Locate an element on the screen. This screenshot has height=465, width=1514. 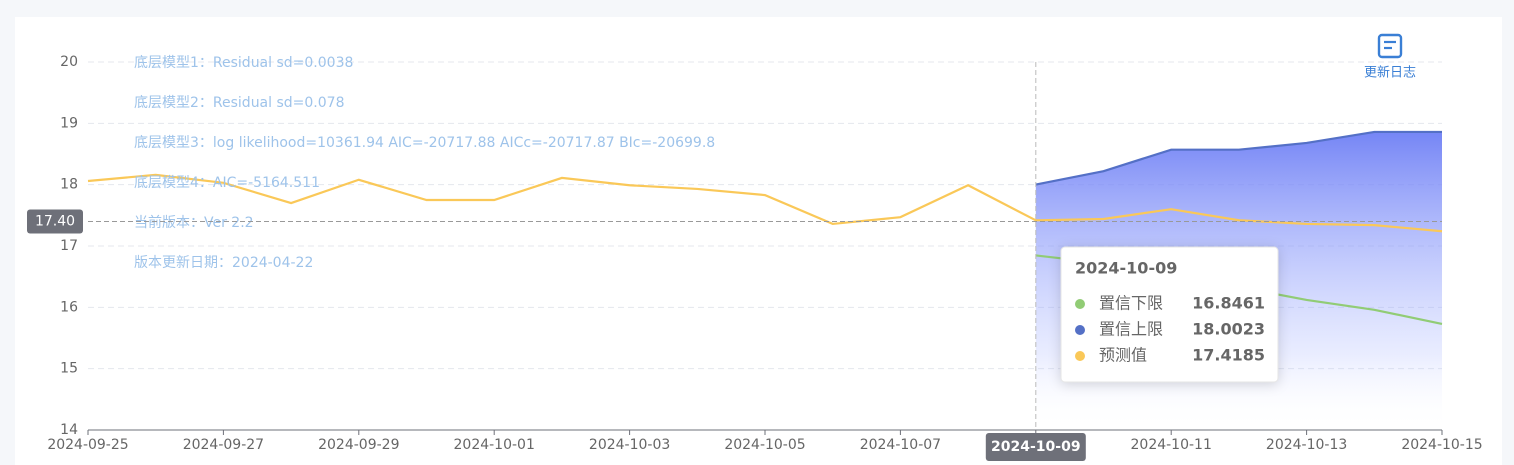
tooltip-value: 18.0023 is located at coordinates (1228, 329).